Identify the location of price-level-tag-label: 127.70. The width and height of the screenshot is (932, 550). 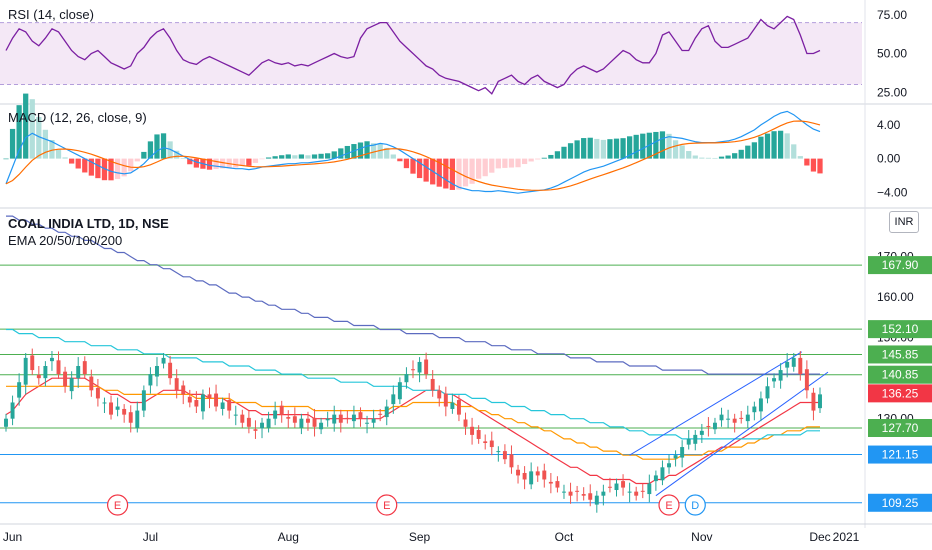
(900, 428).